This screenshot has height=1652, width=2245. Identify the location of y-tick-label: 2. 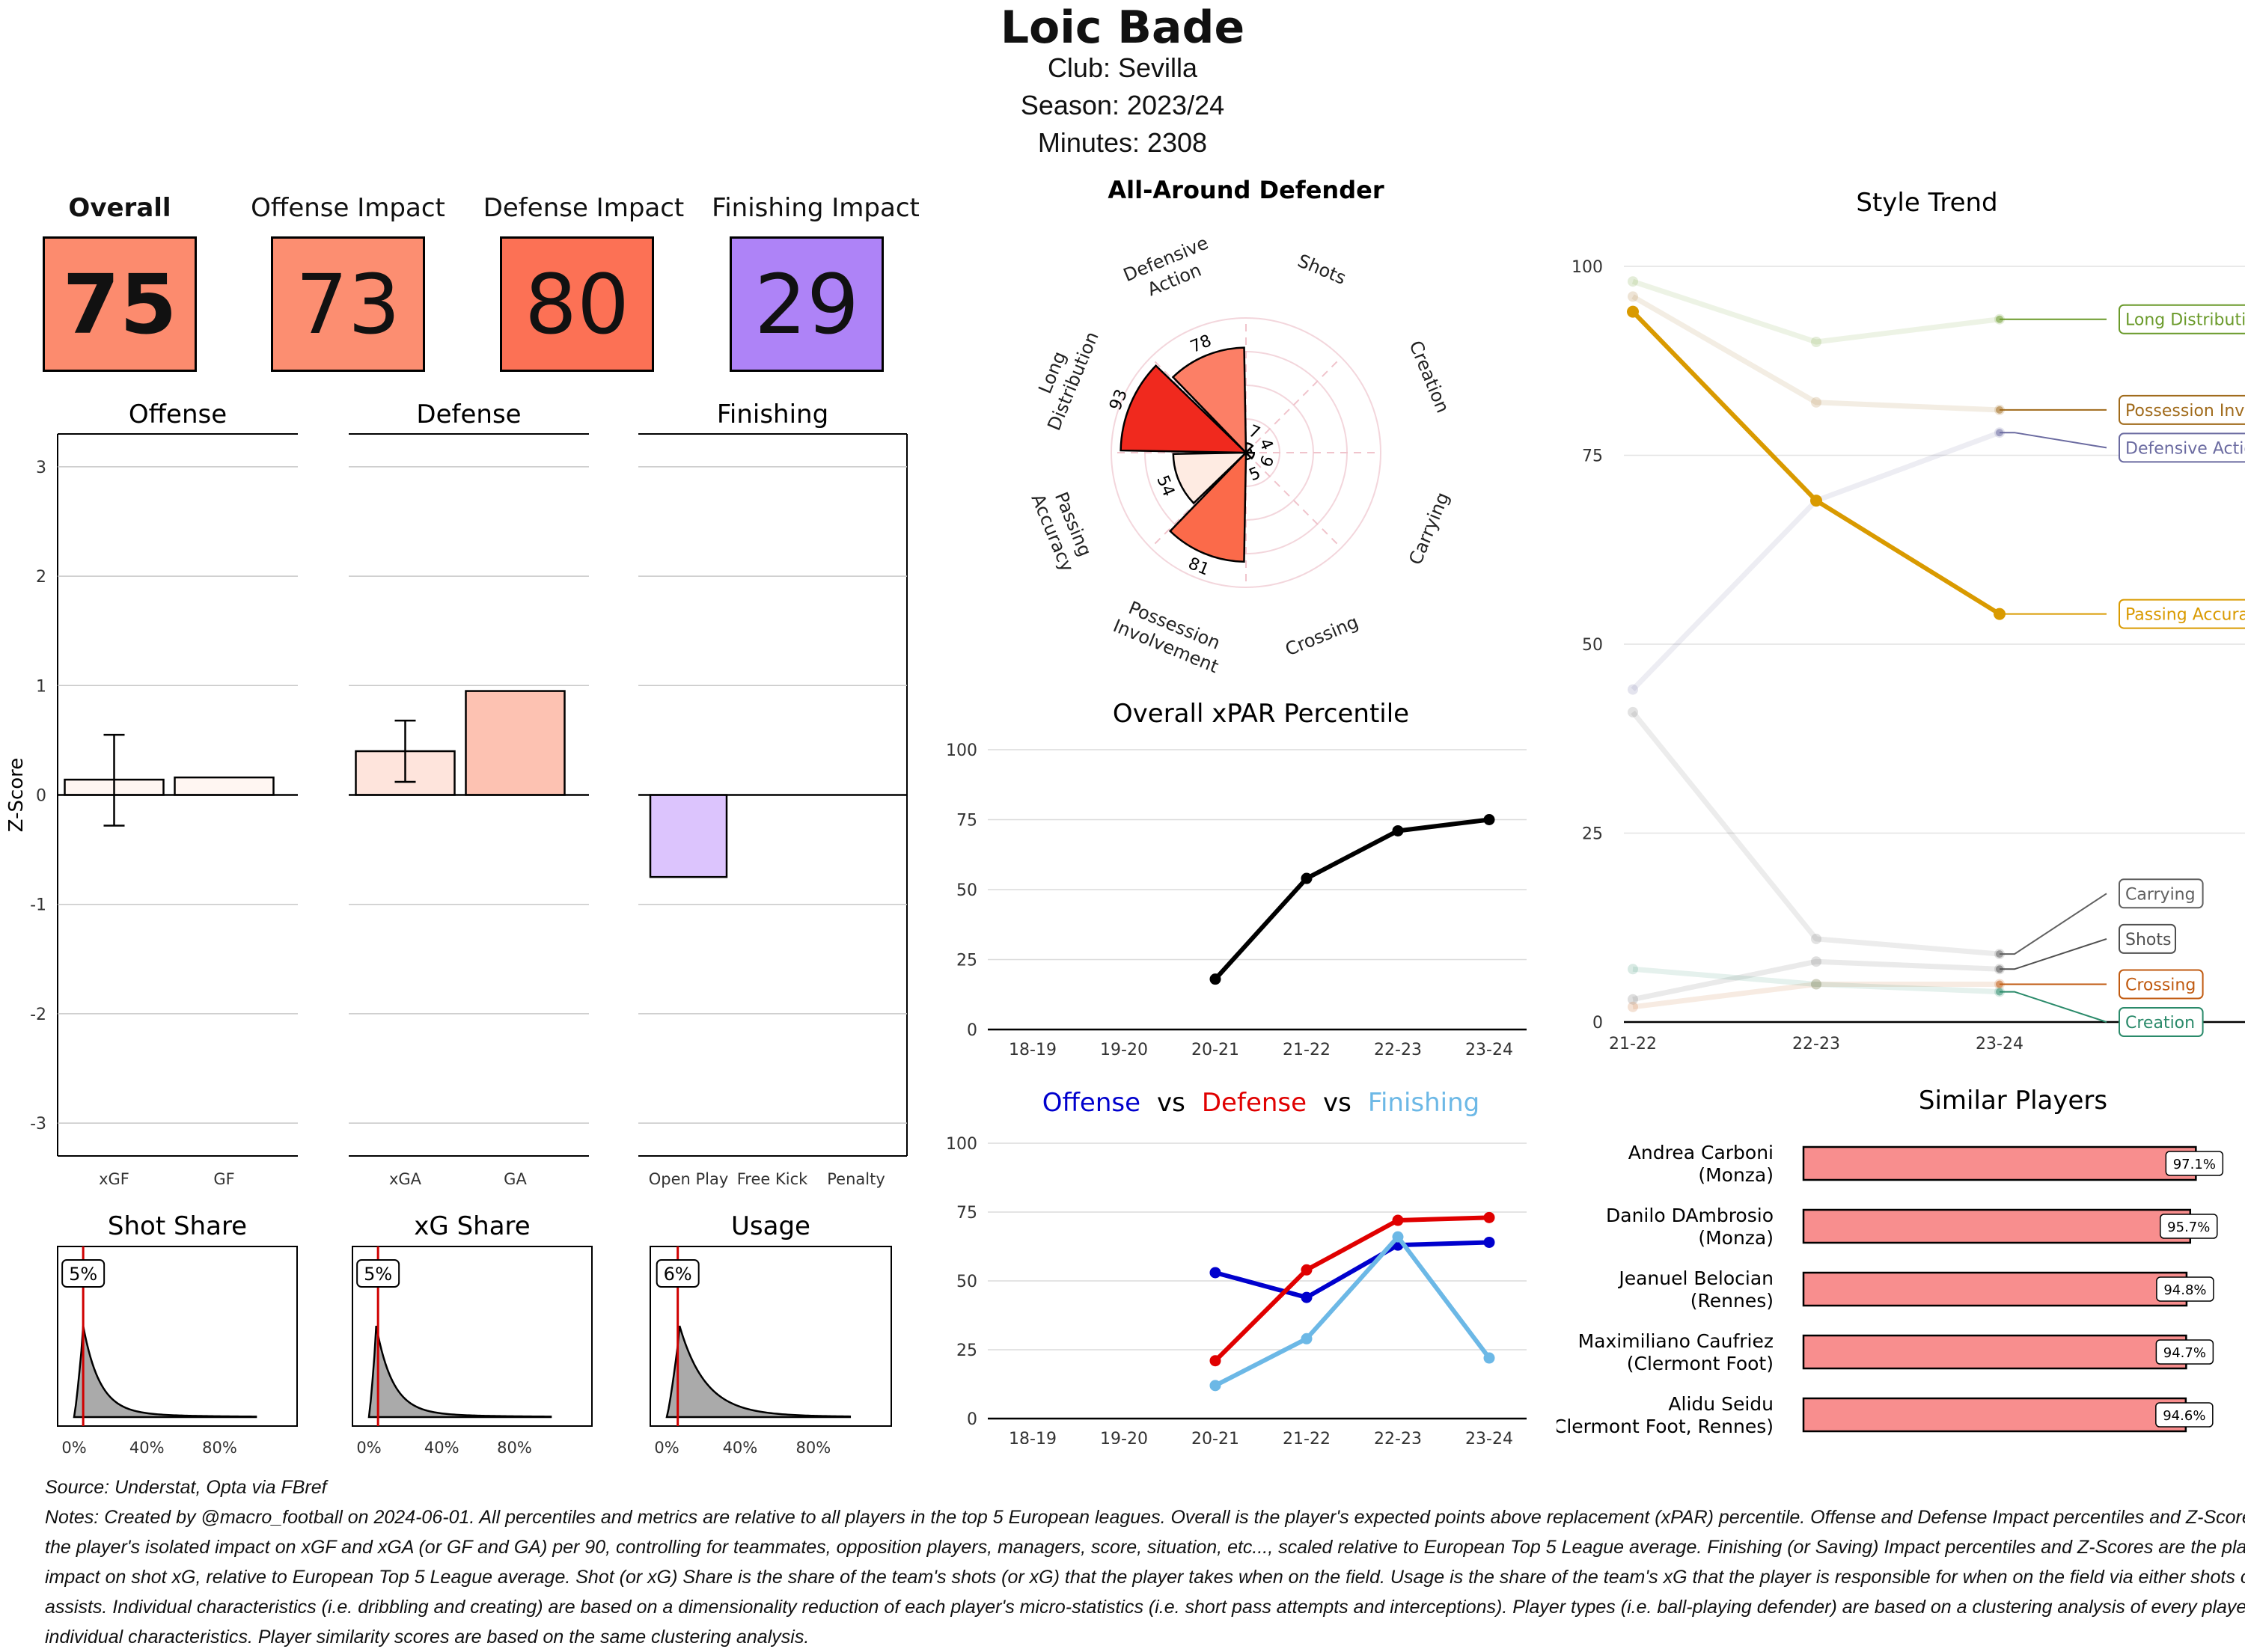
(41, 577).